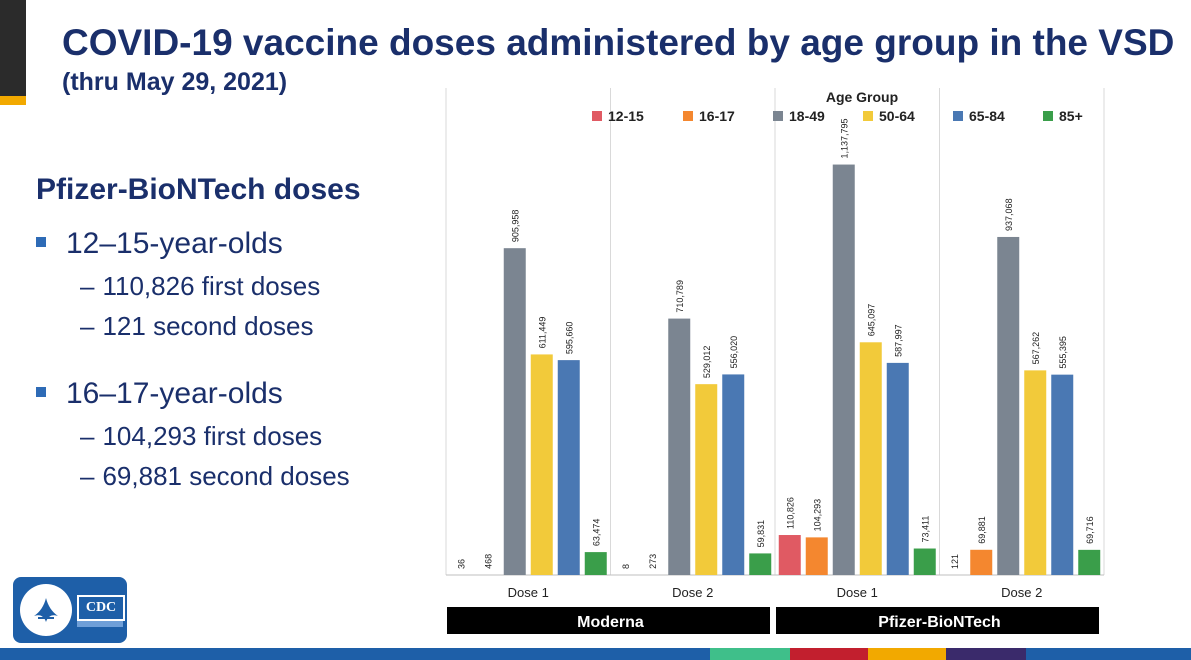  Describe the element at coordinates (211, 286) in the screenshot. I see `sub-bullet-text: 110,826 first doses` at that location.